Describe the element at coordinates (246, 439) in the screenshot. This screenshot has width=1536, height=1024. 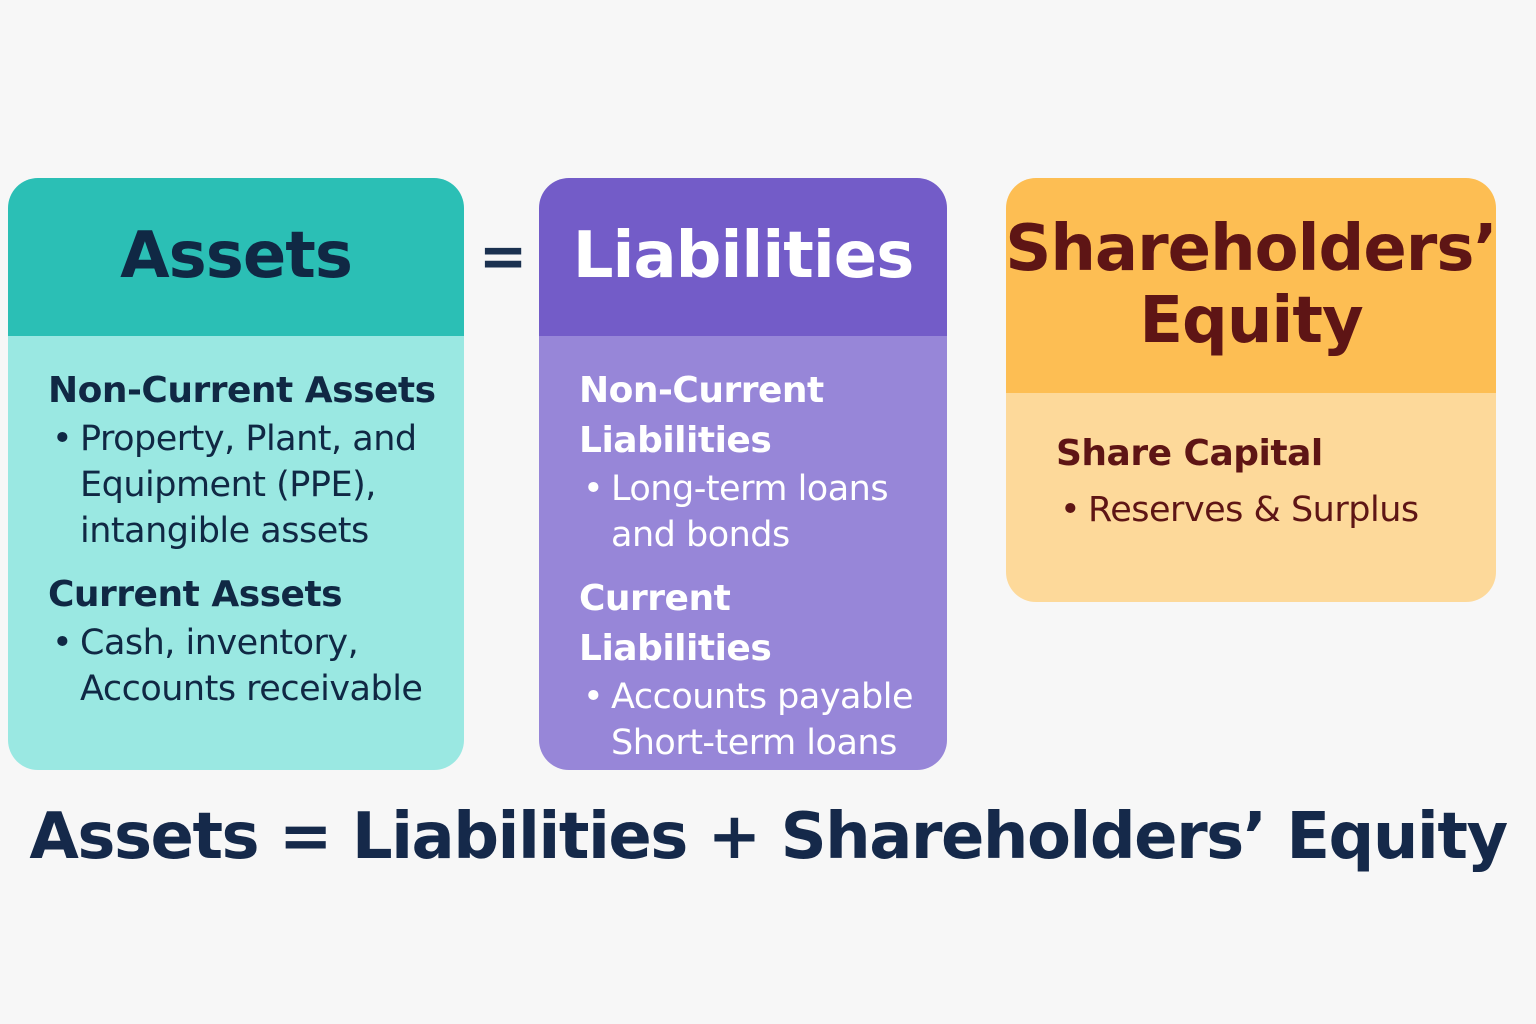
I see `list-item: • Property, Plant, and` at that location.